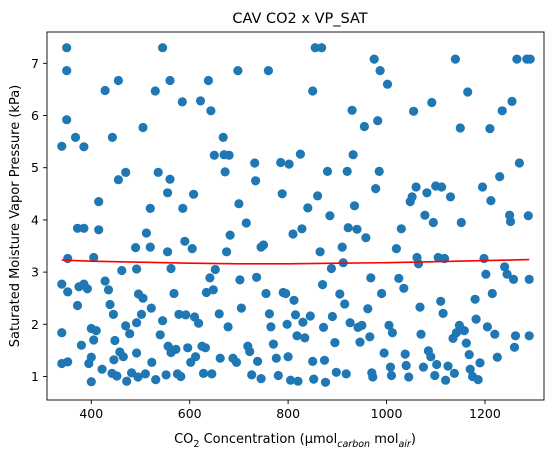 The height and width of the screenshot is (457, 554). Describe the element at coordinates (290, 410) in the screenshot. I see `x-axis-ticks: 400 600 800 1000 1200` at that location.